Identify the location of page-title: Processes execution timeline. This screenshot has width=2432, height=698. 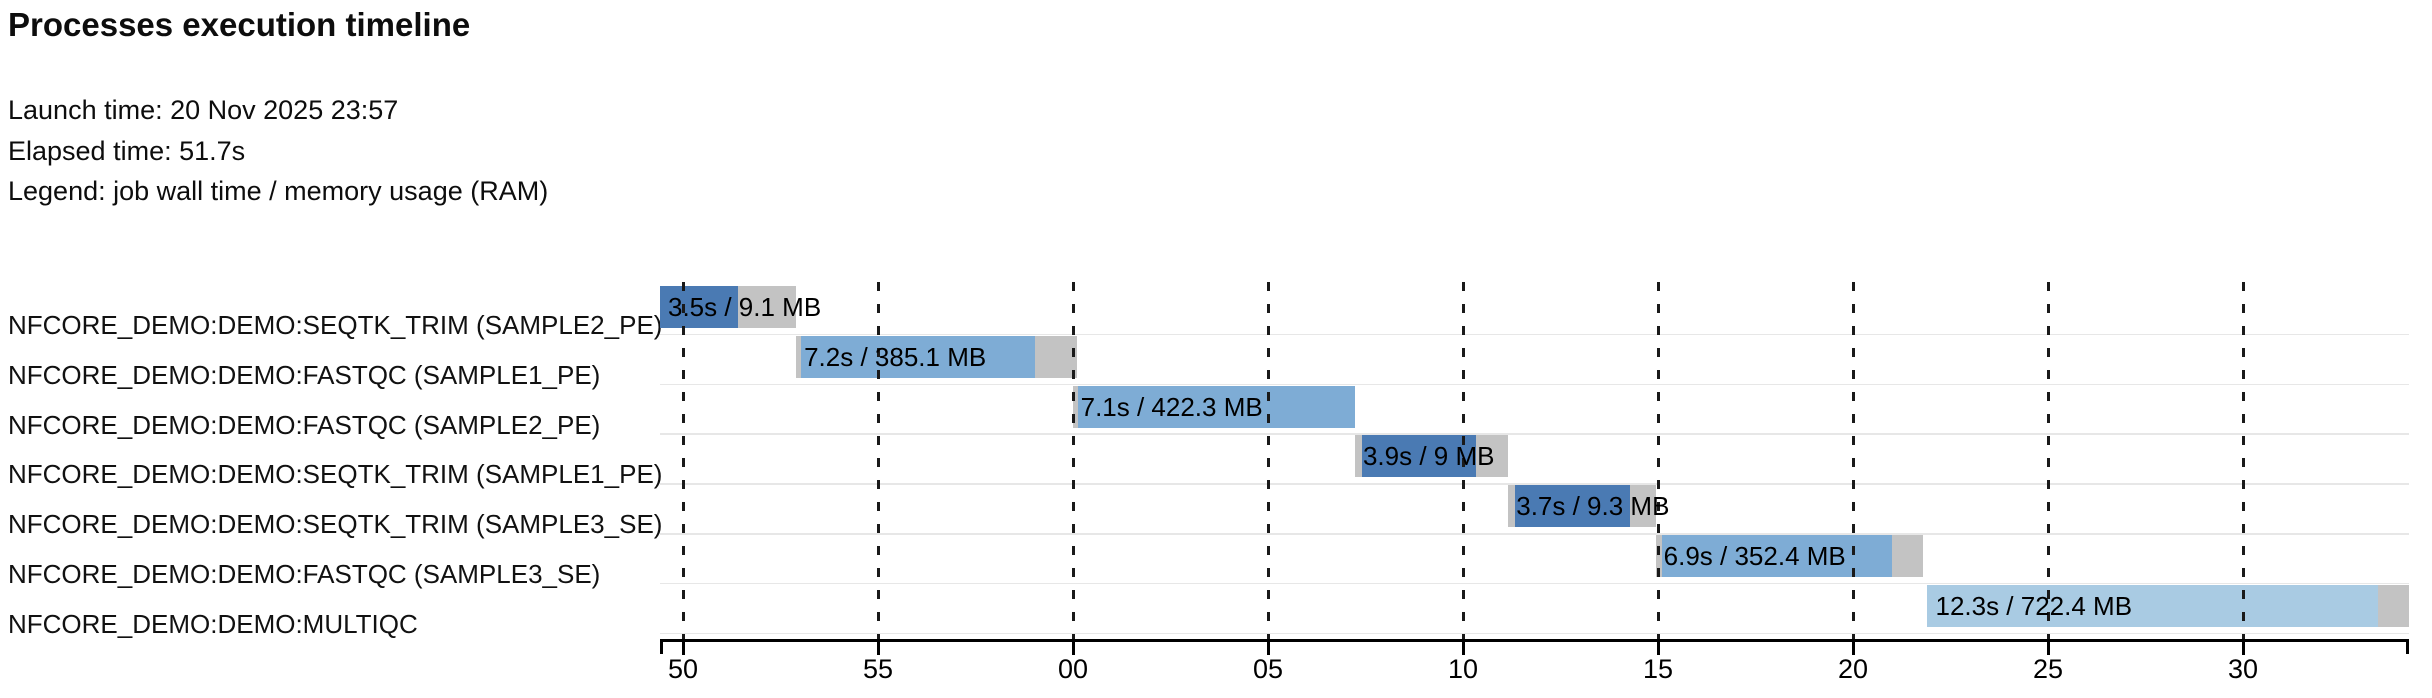
(239, 24).